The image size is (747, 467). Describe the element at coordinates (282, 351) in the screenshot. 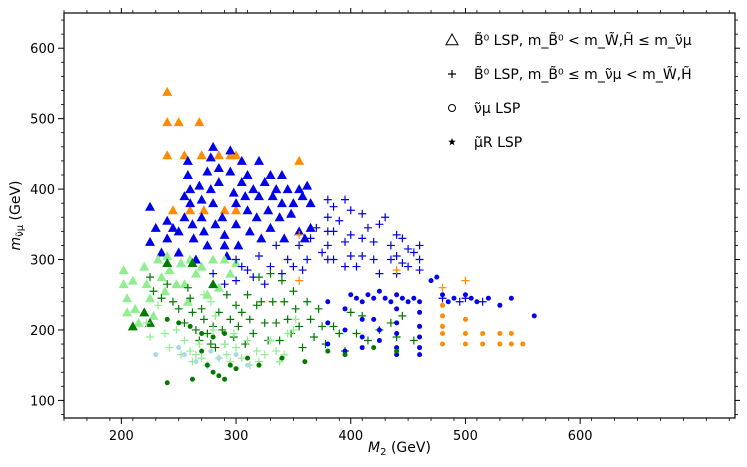

I see `green-circle-series` at that location.